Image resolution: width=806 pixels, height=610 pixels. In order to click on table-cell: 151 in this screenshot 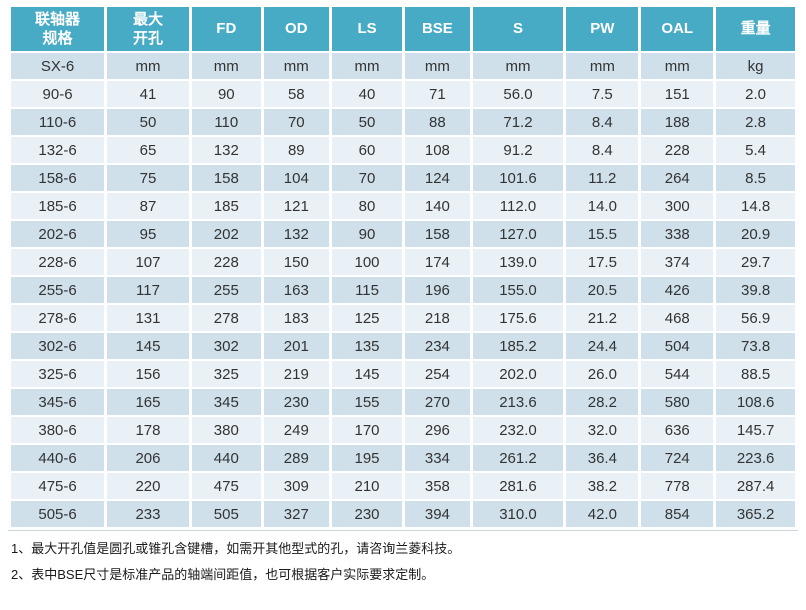, I will do `click(677, 94)`.